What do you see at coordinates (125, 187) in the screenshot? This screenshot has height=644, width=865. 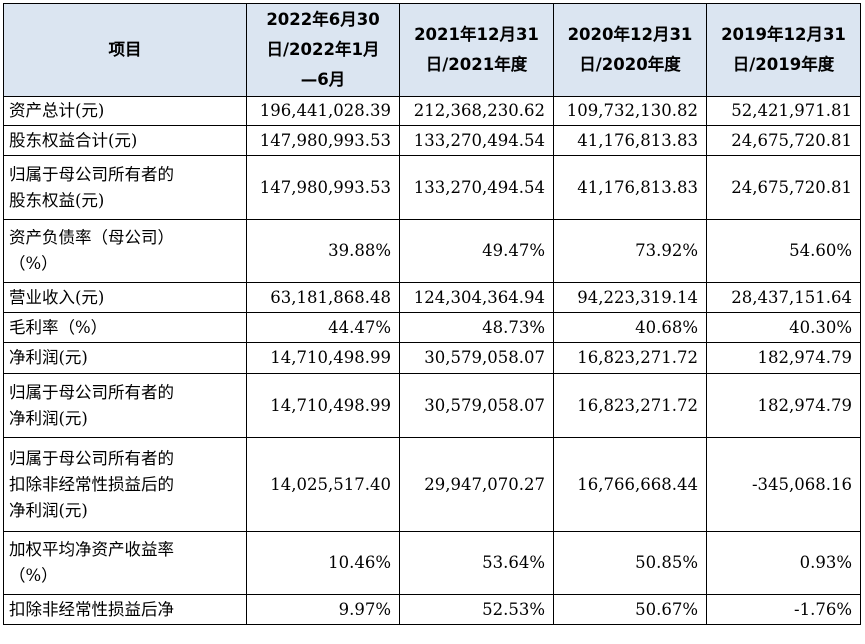 I see `row-label: 归属于母公司所有者的 股东权益(元)` at bounding box center [125, 187].